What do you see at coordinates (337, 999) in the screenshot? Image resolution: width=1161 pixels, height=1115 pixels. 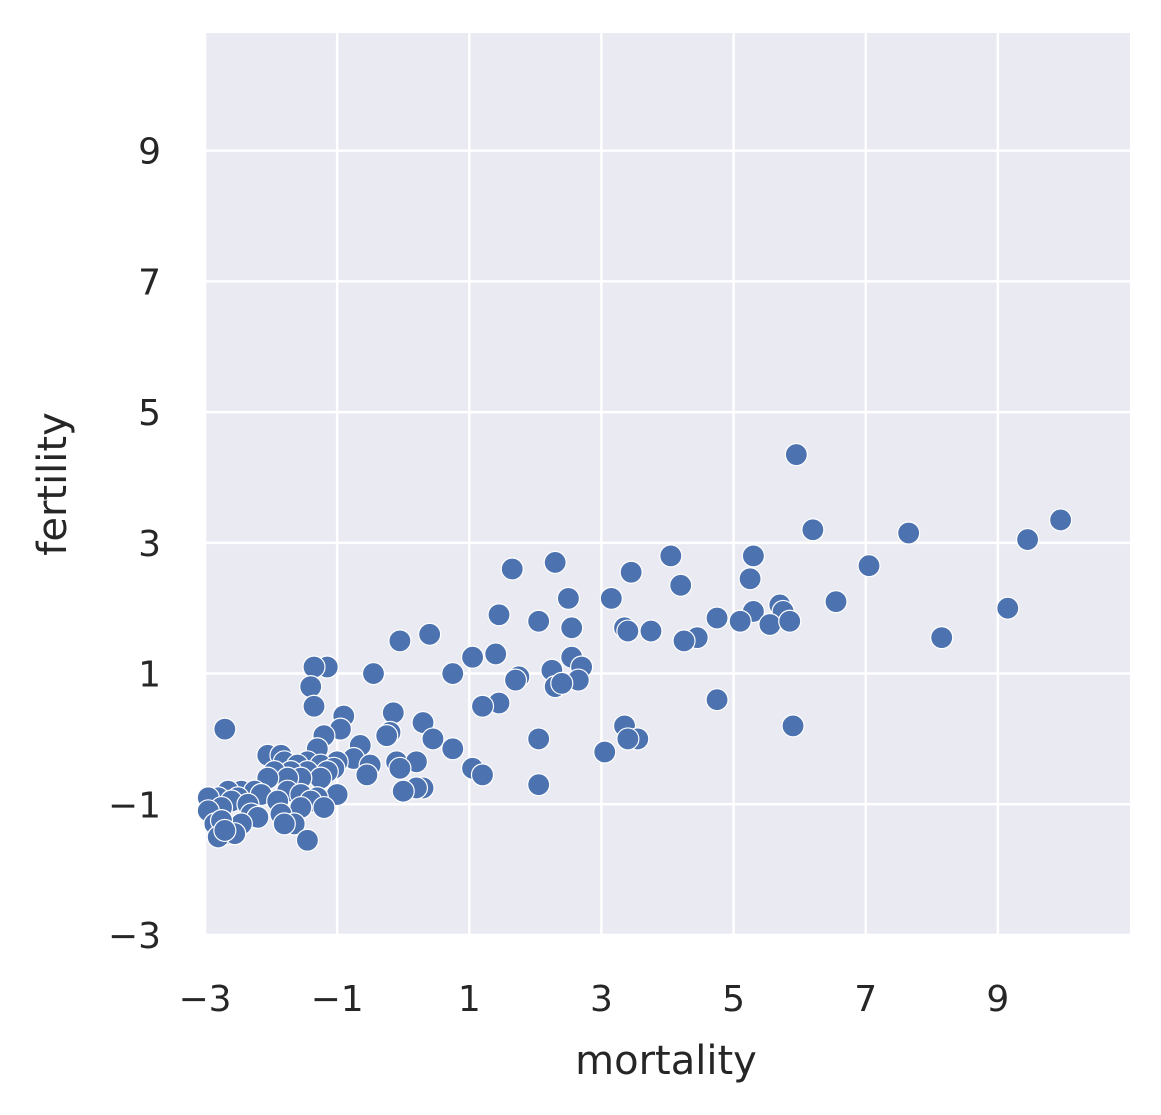 I see `x-tick-label: −1` at bounding box center [337, 999].